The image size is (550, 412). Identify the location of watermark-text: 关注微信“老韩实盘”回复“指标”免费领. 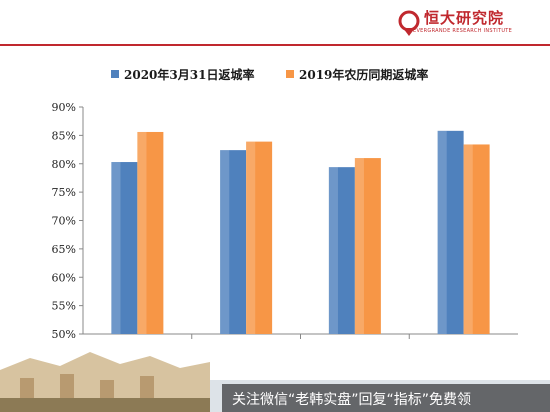
(352, 400).